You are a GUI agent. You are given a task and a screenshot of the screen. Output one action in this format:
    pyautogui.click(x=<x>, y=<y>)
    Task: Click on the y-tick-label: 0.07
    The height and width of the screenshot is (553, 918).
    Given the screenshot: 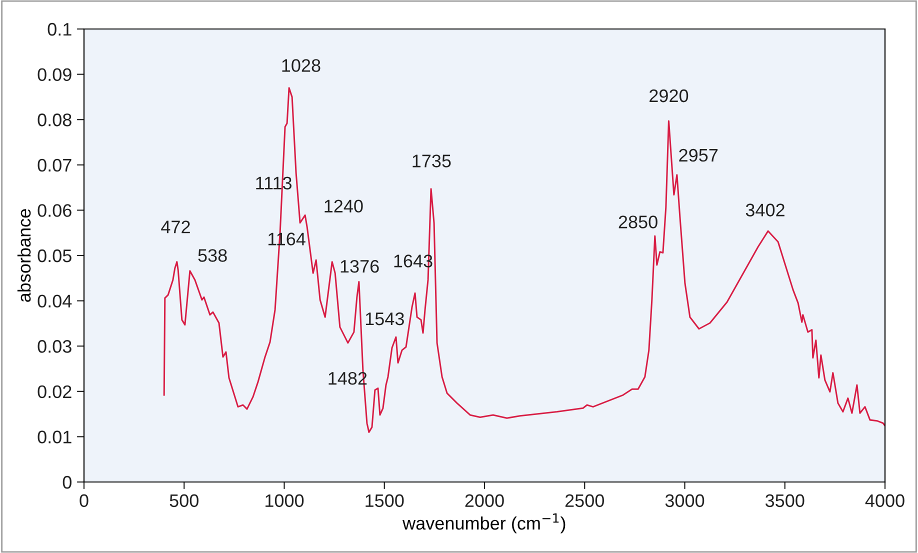 What is the action you would take?
    pyautogui.click(x=55, y=165)
    